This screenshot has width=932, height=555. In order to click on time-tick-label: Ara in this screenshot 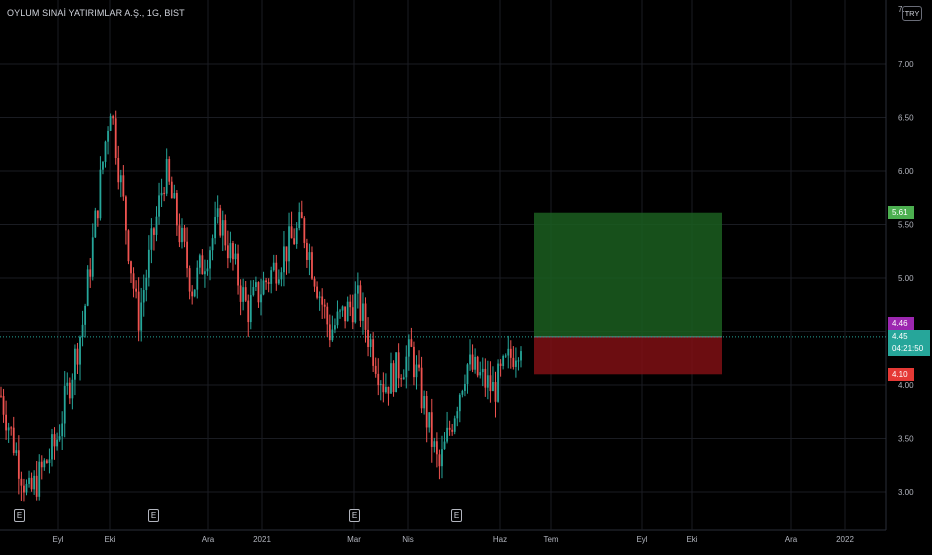, I will do `click(791, 539)`.